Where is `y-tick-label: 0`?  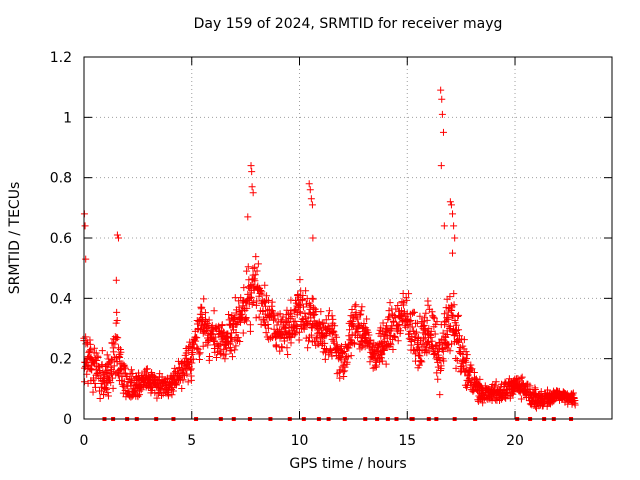 y-tick-label: 0 is located at coordinates (67, 420).